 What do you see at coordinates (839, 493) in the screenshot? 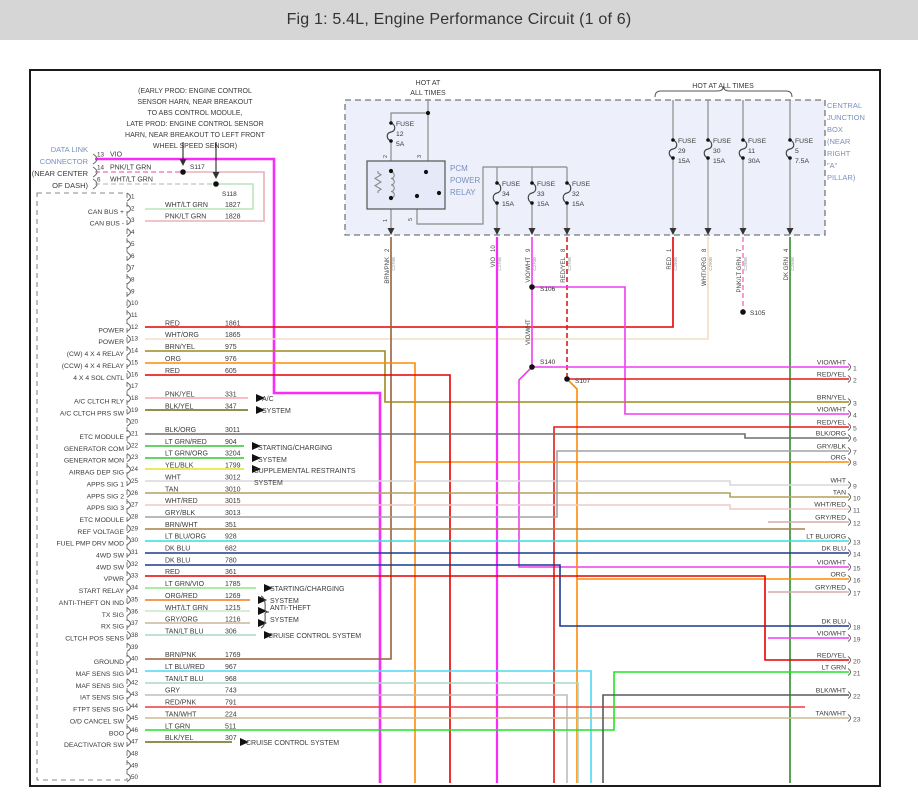
I see `output-wire-color: TAN` at bounding box center [839, 493].